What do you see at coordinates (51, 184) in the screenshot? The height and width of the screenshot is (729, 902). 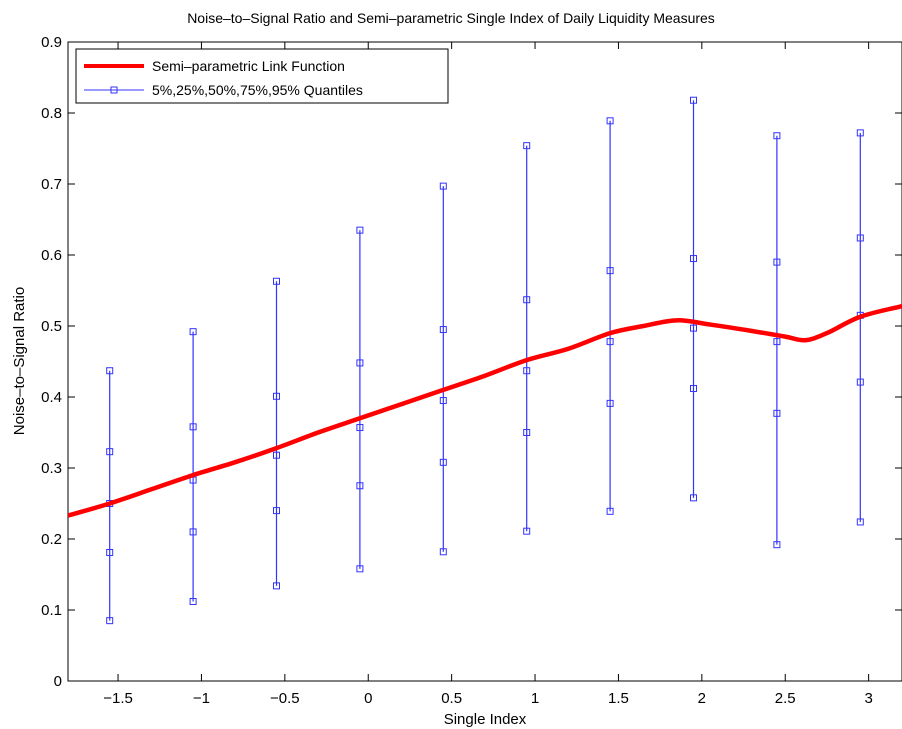 I see `y-tick-label: 0.7` at bounding box center [51, 184].